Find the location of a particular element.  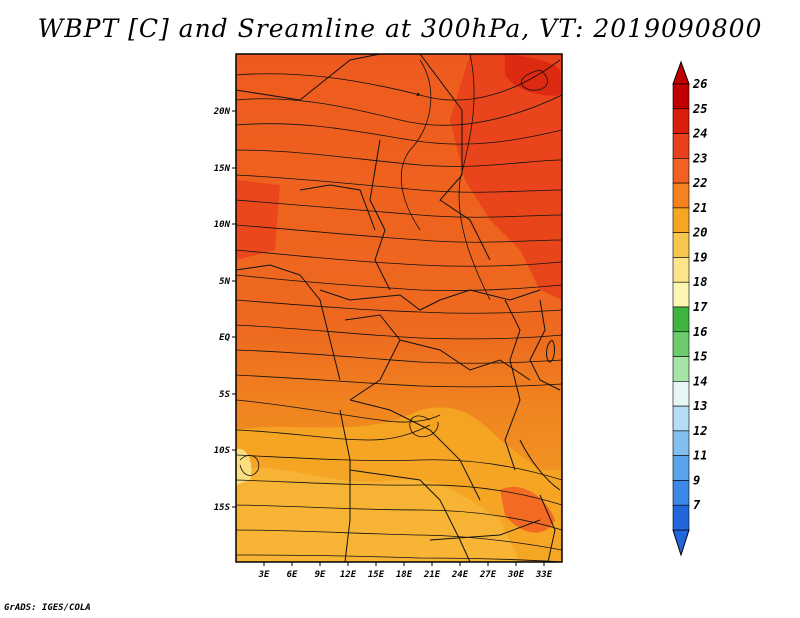

colorbar-label: 11 is located at coordinates (700, 456).